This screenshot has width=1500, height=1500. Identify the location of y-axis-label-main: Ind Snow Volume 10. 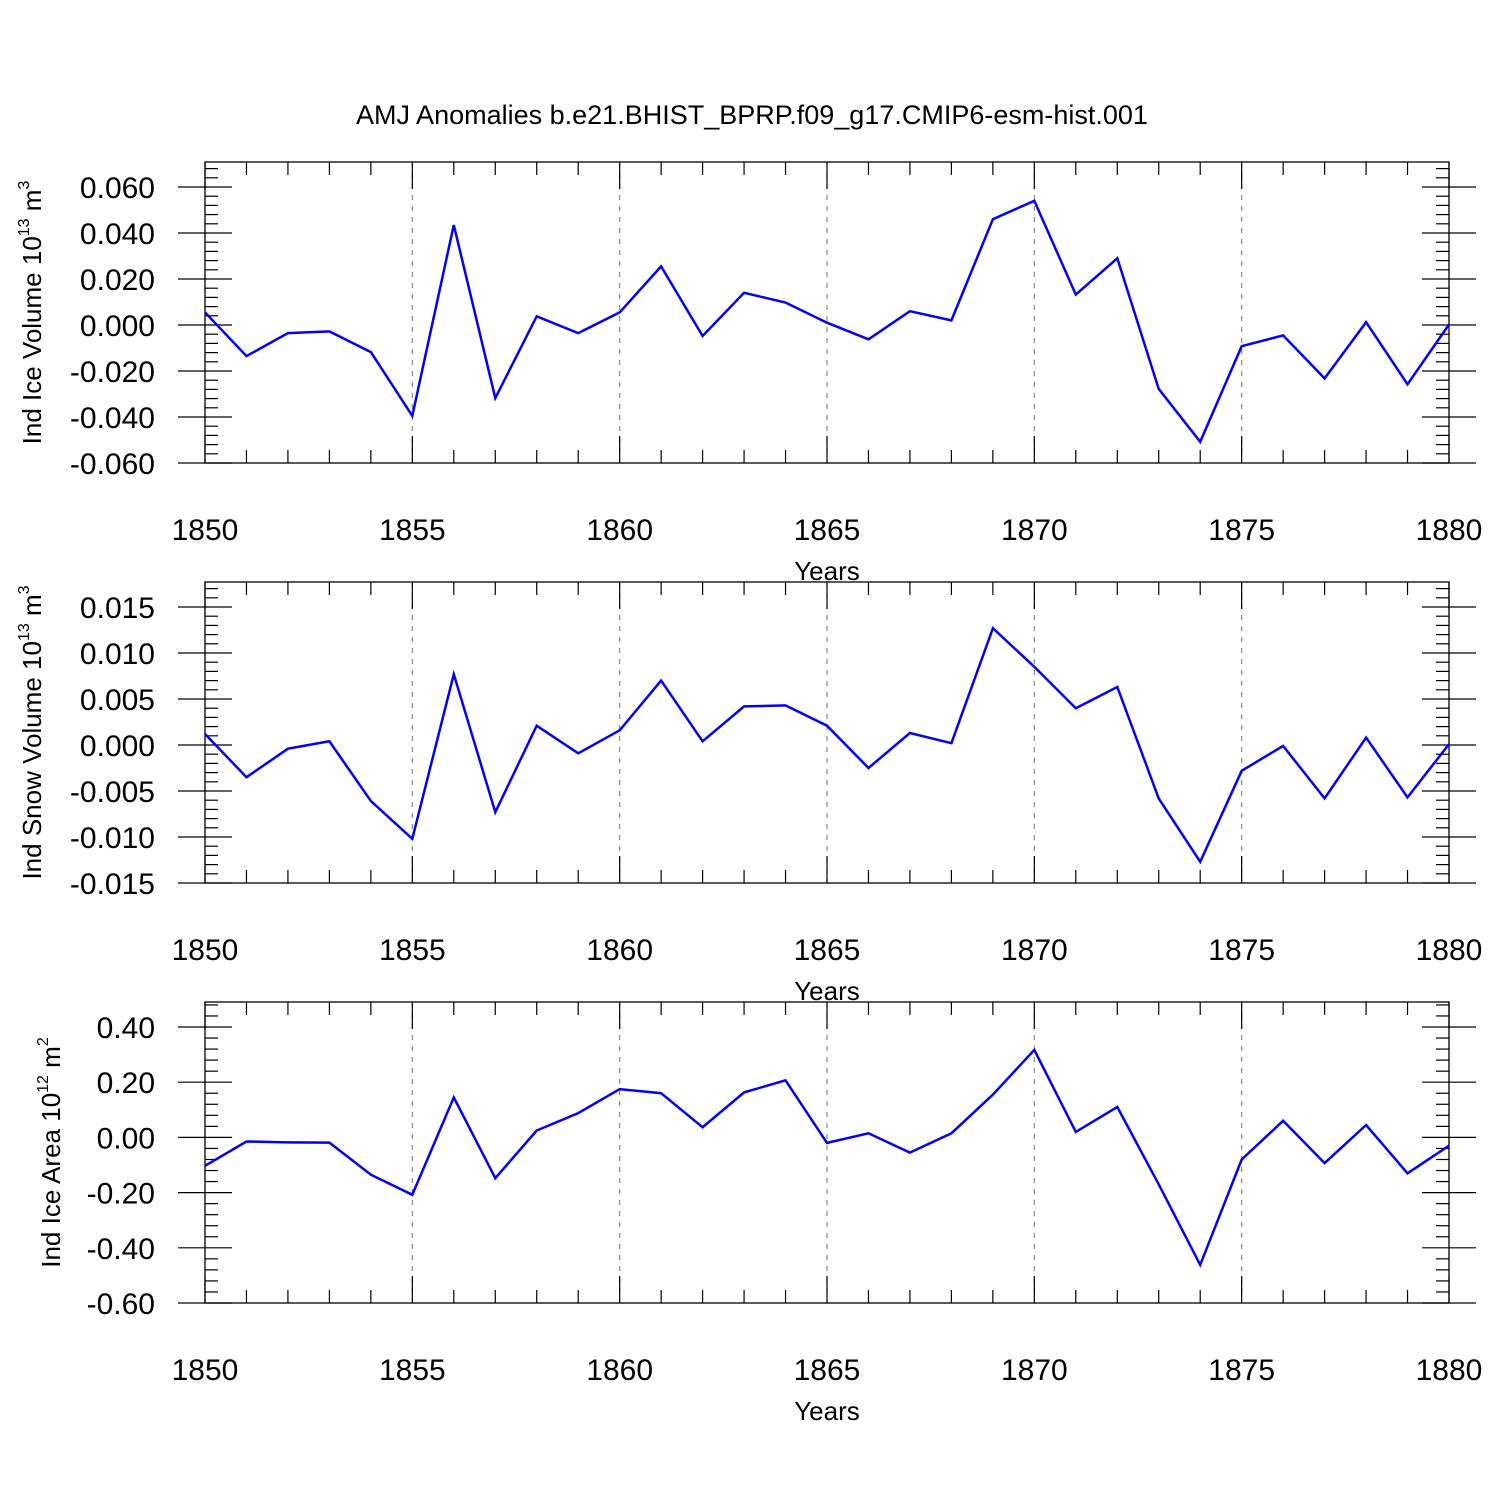
(32, 760).